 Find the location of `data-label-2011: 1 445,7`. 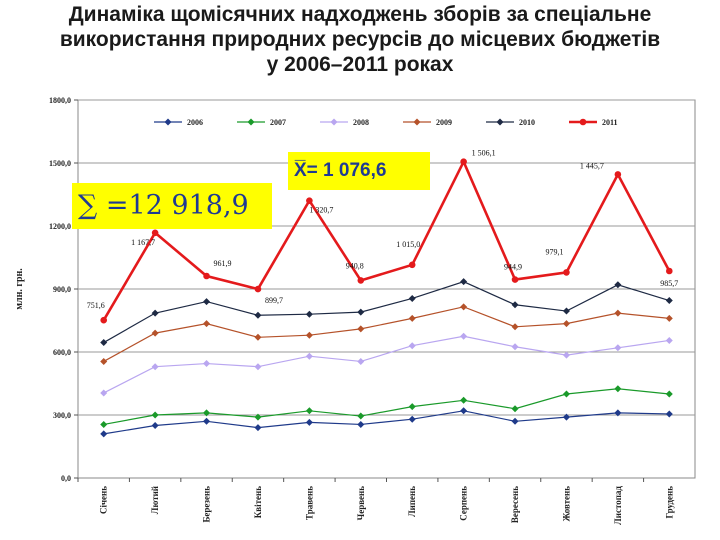

data-label-2011: 1 445,7 is located at coordinates (592, 165).